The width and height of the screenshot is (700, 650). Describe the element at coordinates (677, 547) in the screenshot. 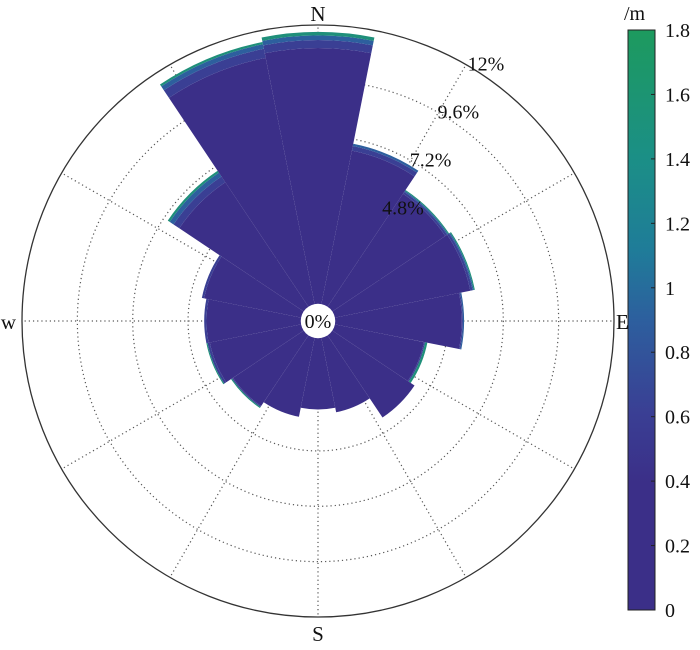

I see `colorbar-tick-label: 0.2` at that location.